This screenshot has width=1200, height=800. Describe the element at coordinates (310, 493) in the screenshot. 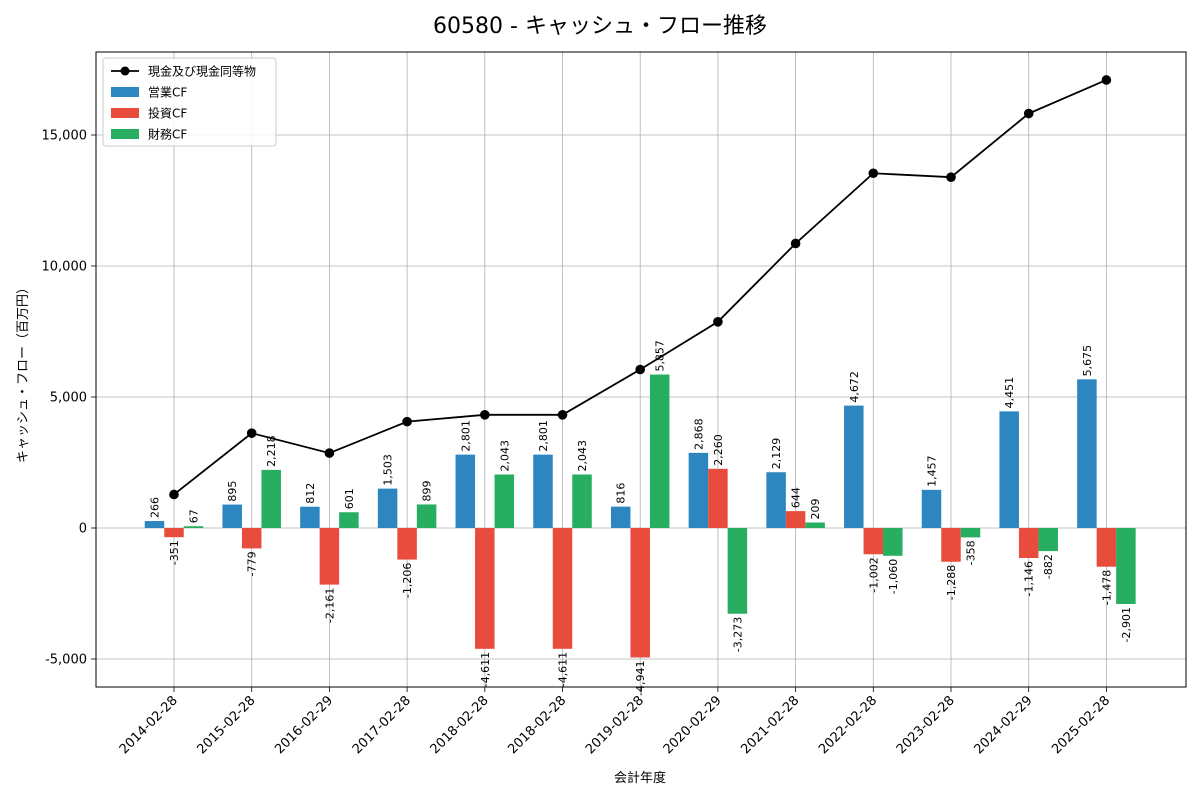

I see `bar-data-label: 812` at that location.